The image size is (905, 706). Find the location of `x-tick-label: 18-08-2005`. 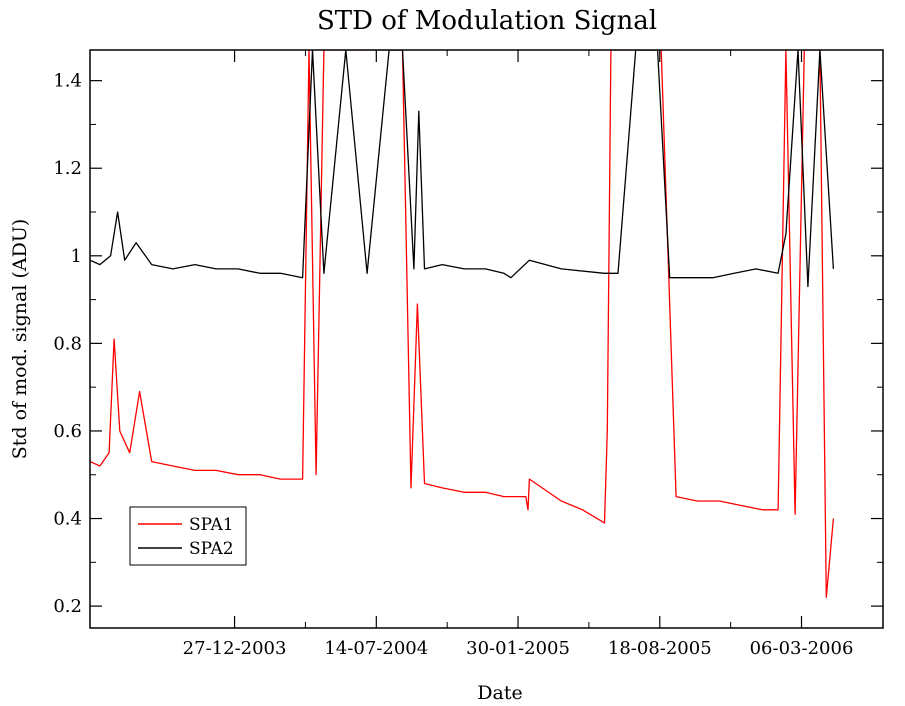

x-tick-label: 18-08-2005 is located at coordinates (660, 648).